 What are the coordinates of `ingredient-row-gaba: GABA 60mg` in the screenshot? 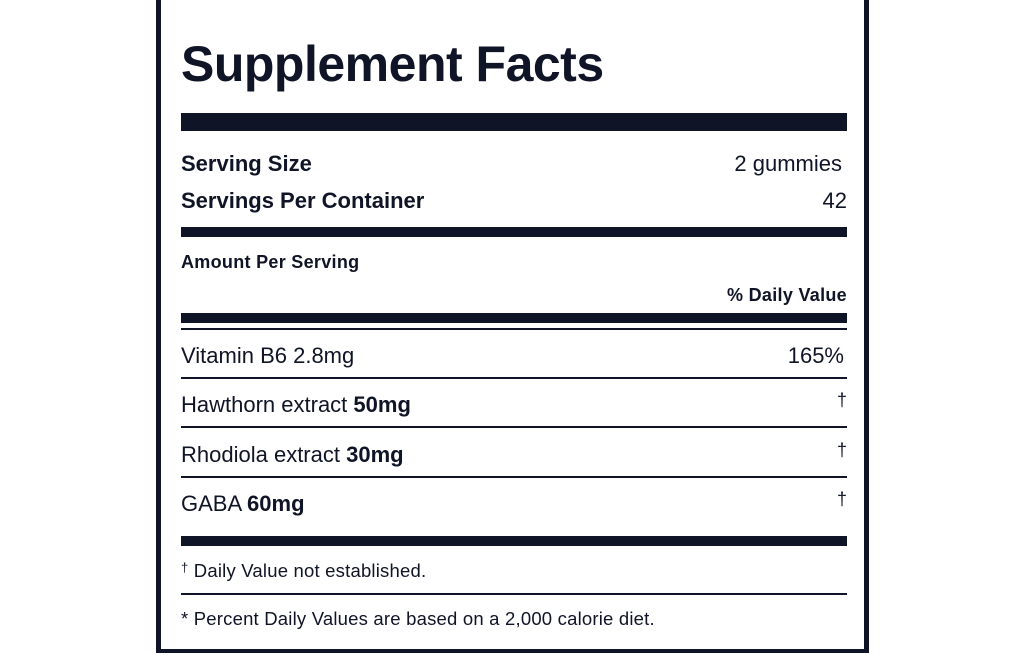 It's located at (243, 504).